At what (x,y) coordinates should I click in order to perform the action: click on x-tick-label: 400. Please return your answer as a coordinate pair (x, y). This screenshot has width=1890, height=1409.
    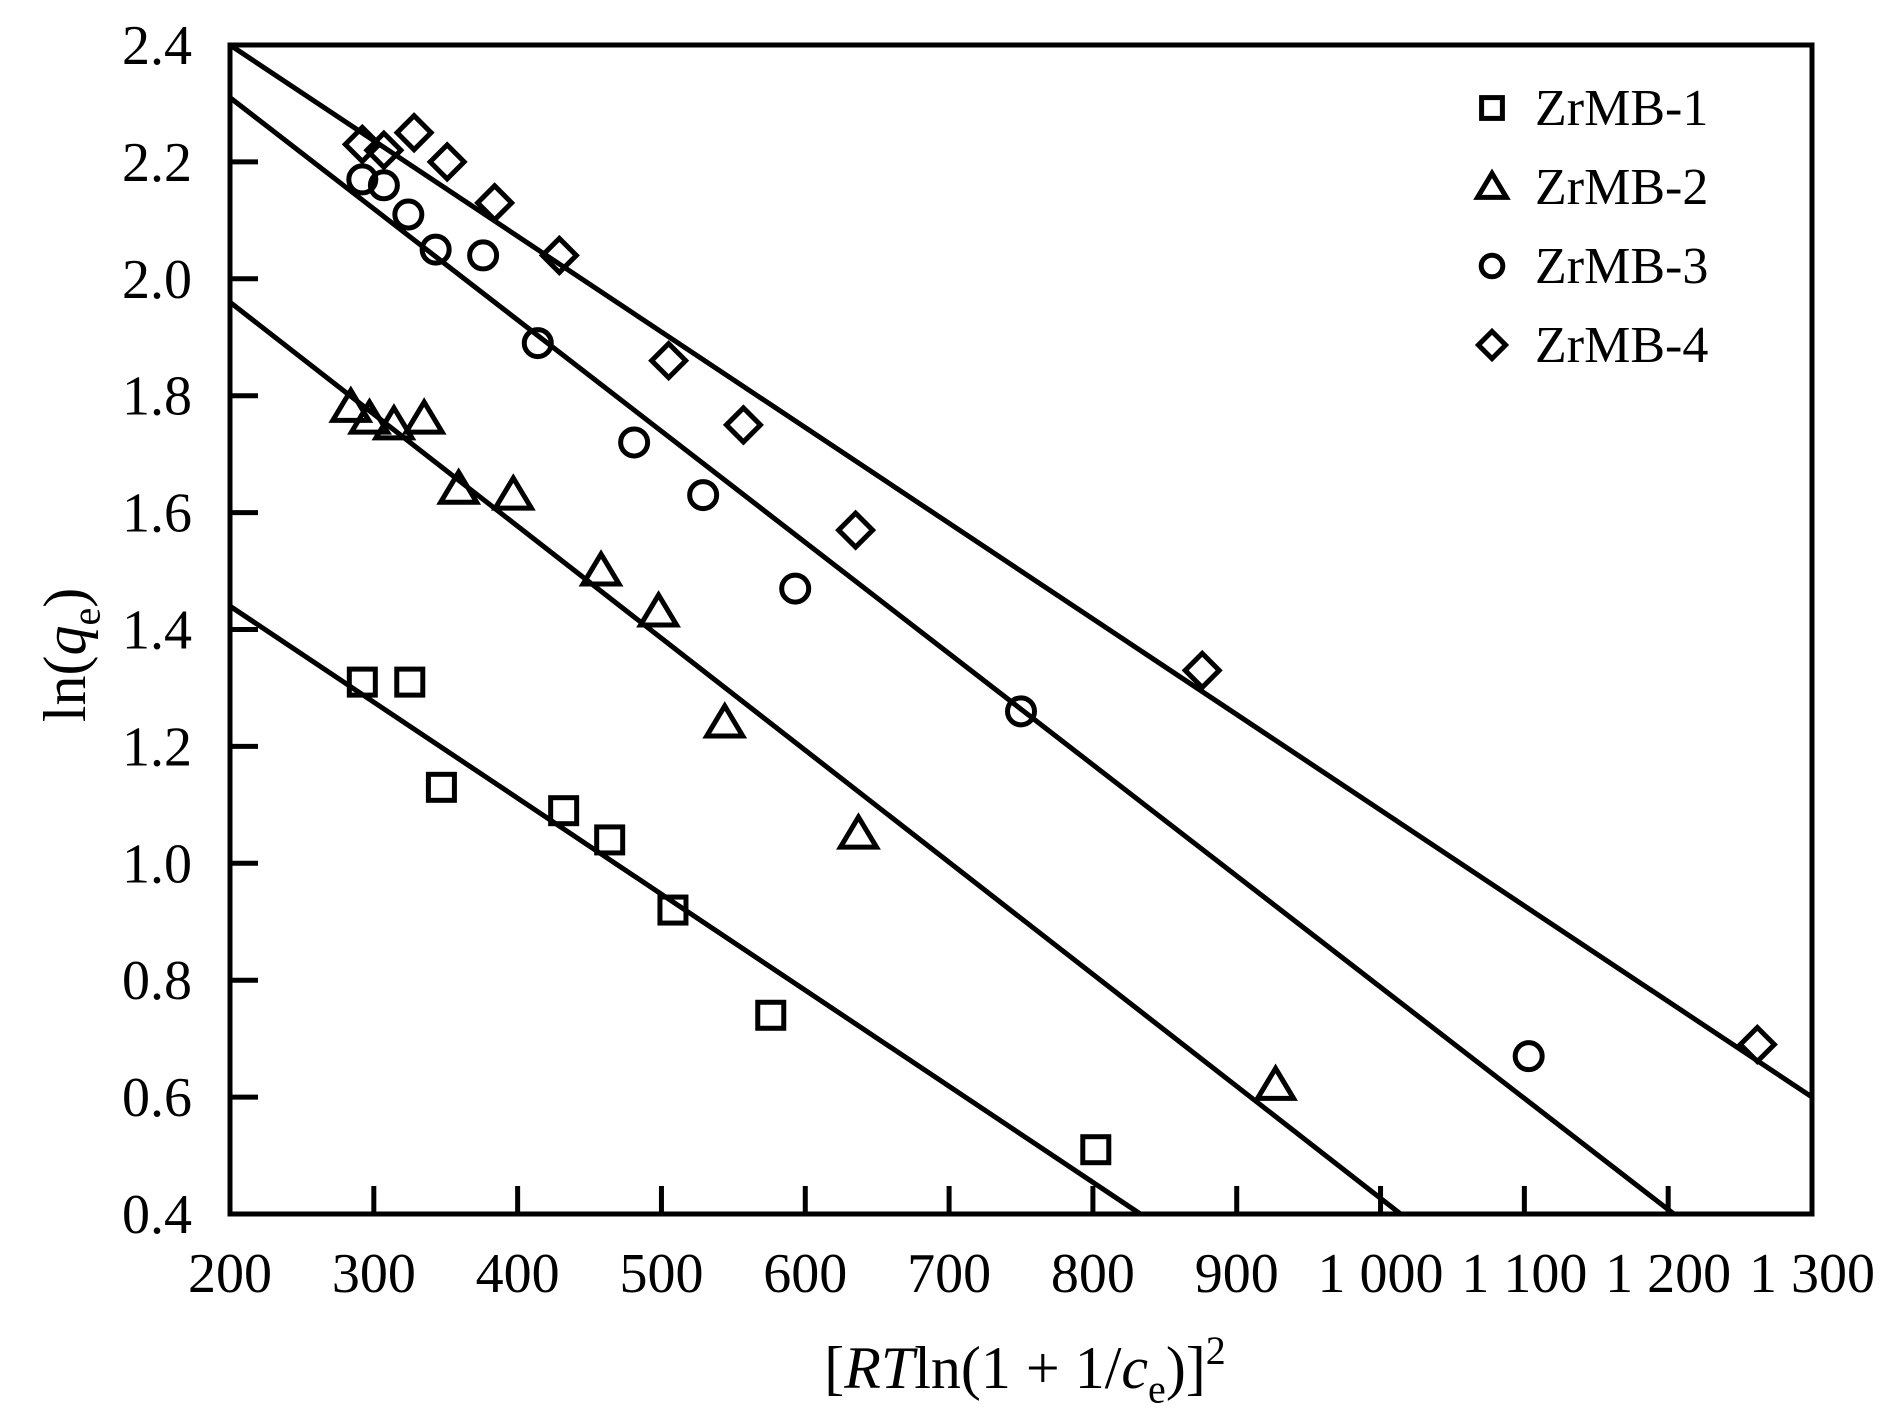
    Looking at the image, I should click on (518, 1274).